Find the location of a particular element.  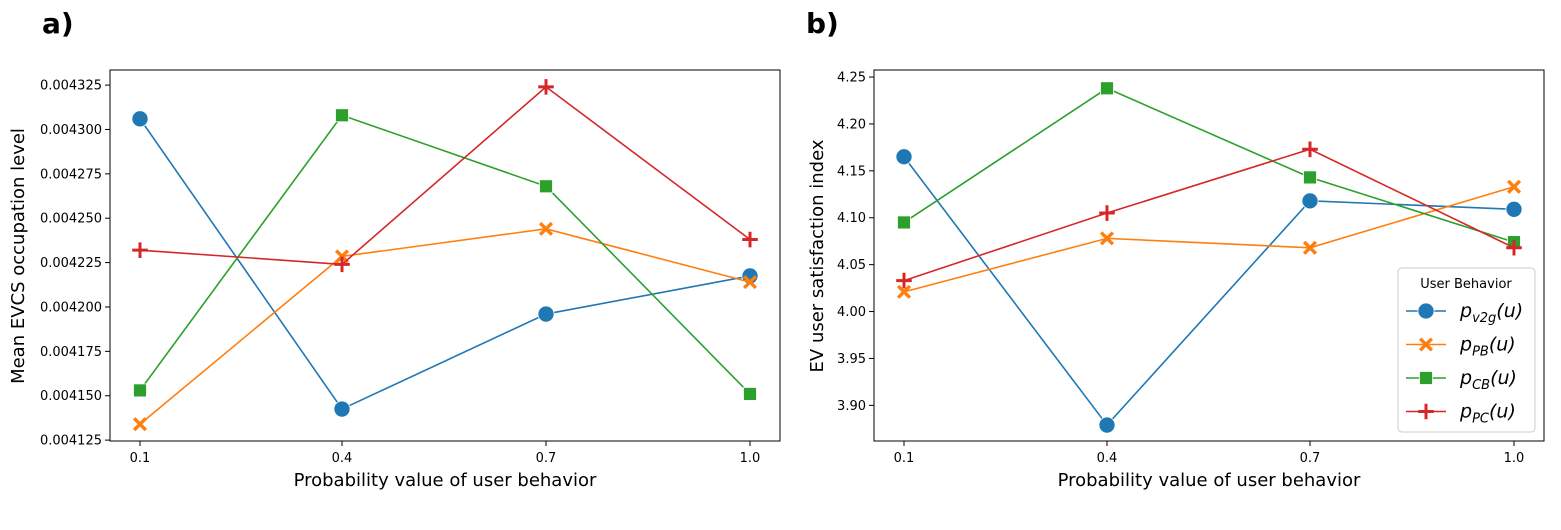

y-tick-label: 0.004300 is located at coordinates (71, 130).